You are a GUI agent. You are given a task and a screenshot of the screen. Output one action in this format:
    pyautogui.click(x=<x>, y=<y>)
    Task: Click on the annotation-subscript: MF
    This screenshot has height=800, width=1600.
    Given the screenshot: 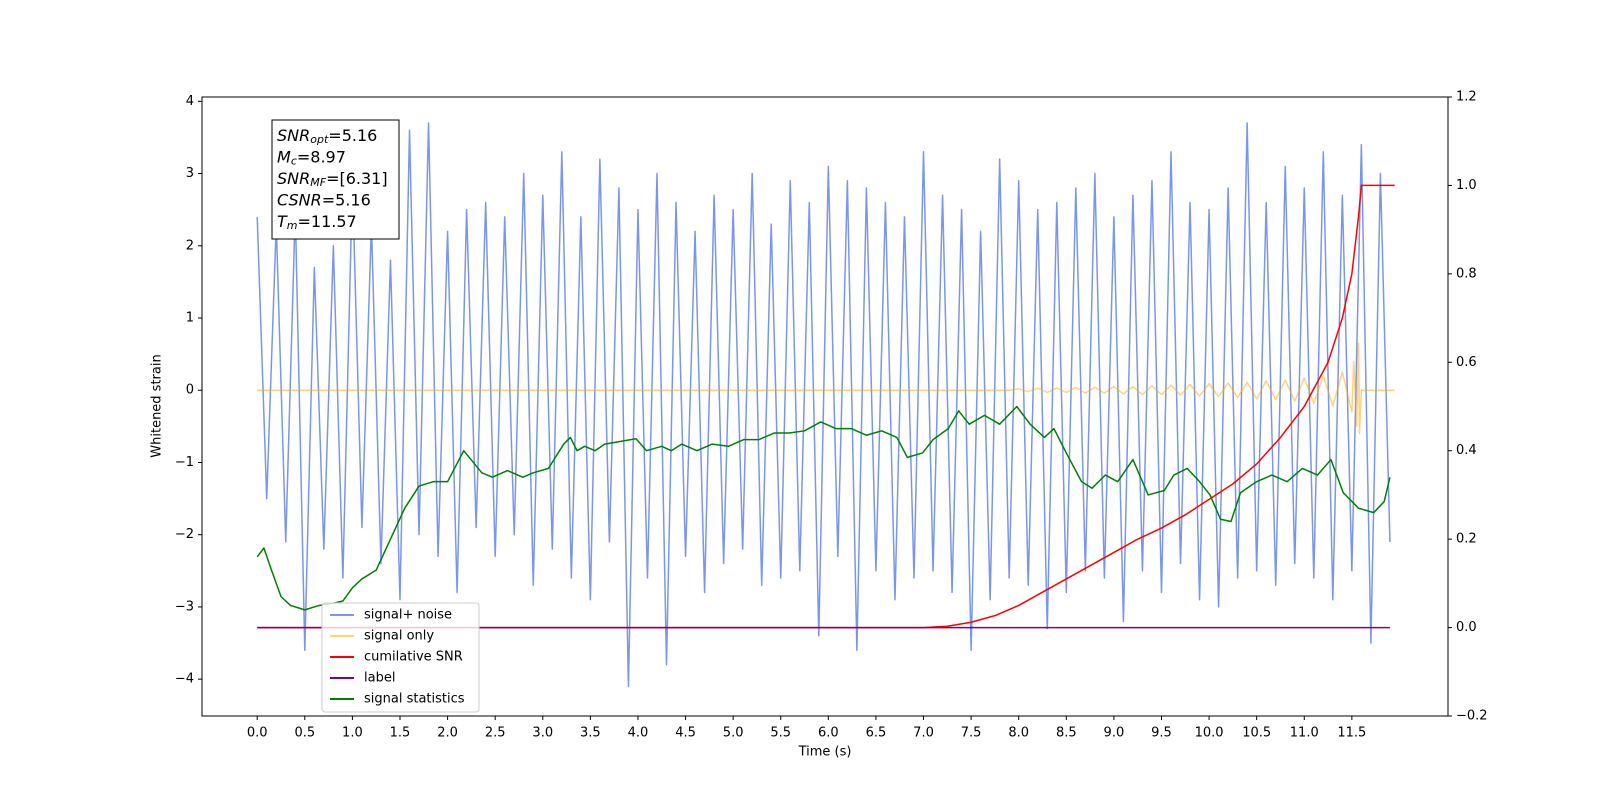 What is the action you would take?
    pyautogui.click(x=318, y=182)
    